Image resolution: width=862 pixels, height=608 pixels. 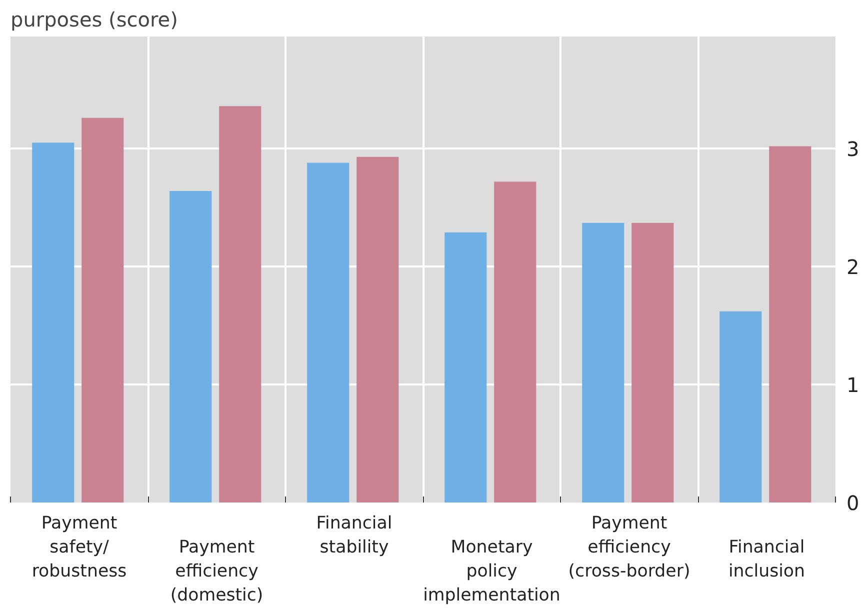 I want to click on x-tick-label: Financial stability, so click(x=354, y=536).